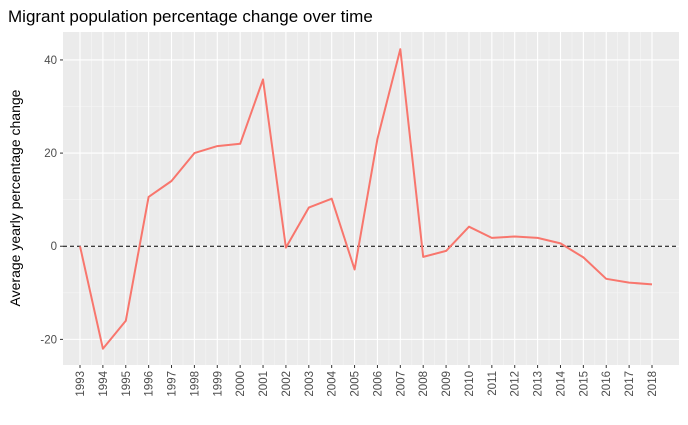 The width and height of the screenshot is (688, 425). What do you see at coordinates (539, 384) in the screenshot?
I see `x-tick-label: 2013` at bounding box center [539, 384].